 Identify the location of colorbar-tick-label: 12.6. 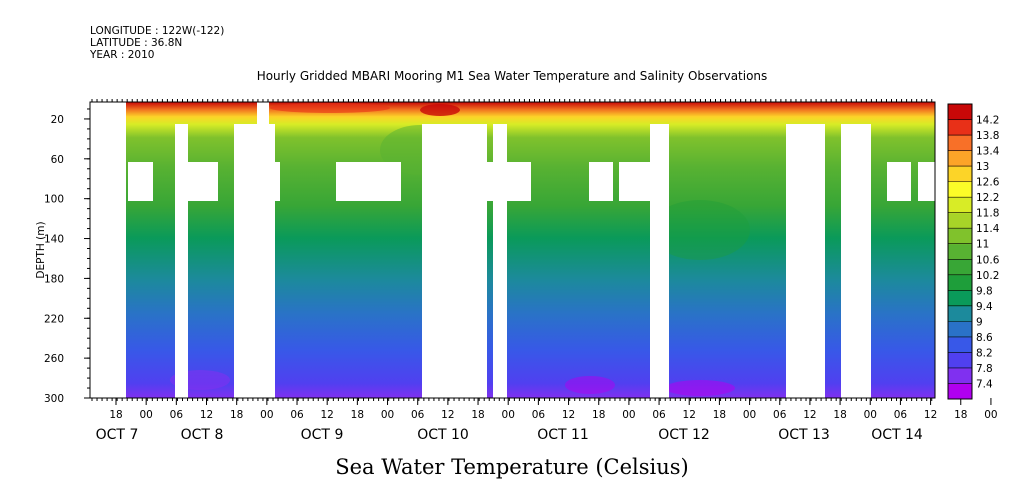
(988, 183).